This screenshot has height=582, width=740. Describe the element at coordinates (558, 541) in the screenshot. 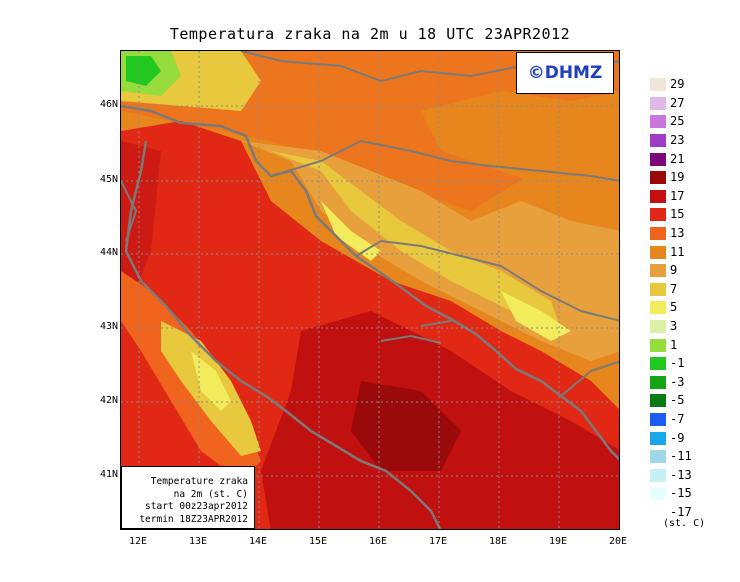

I see `lon-label: 19E` at that location.